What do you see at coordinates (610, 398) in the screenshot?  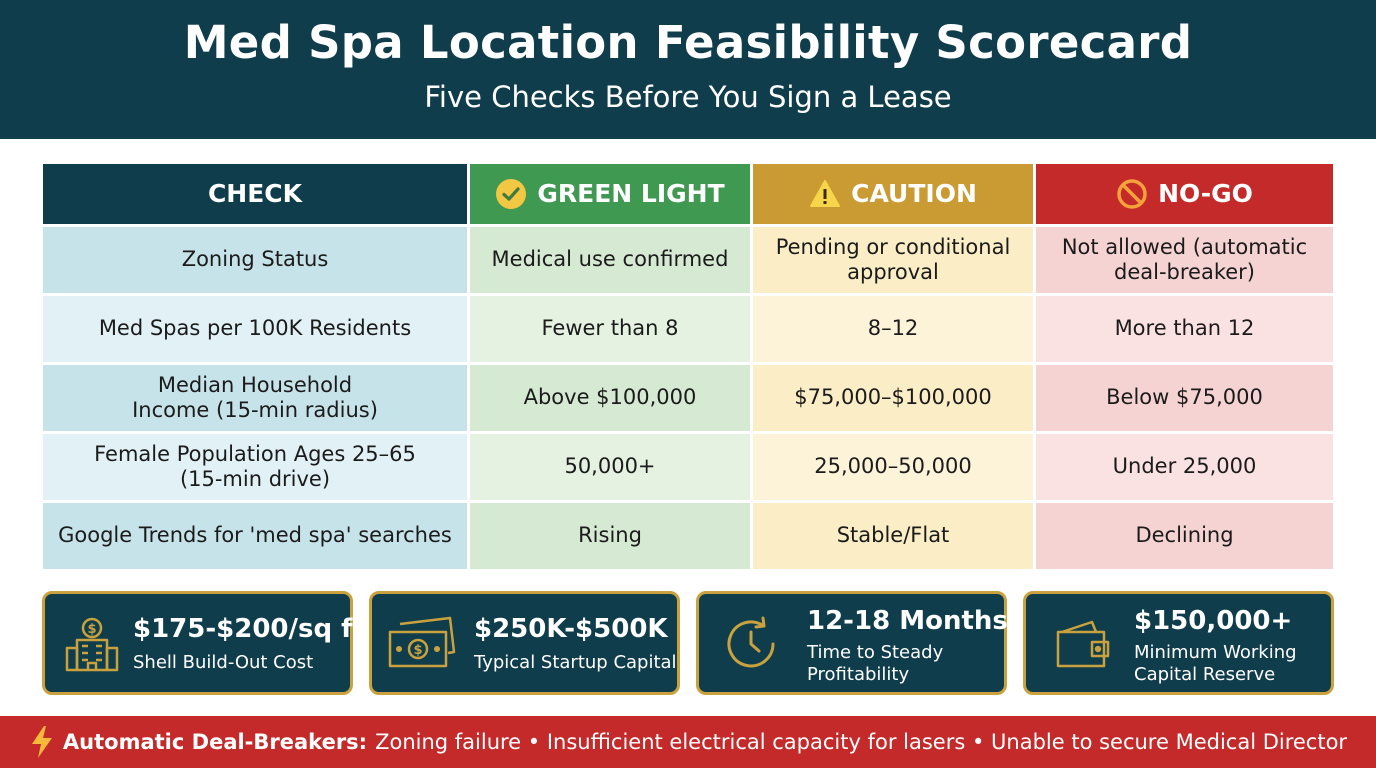 I see `row-green-cell: Above $100,000` at bounding box center [610, 398].